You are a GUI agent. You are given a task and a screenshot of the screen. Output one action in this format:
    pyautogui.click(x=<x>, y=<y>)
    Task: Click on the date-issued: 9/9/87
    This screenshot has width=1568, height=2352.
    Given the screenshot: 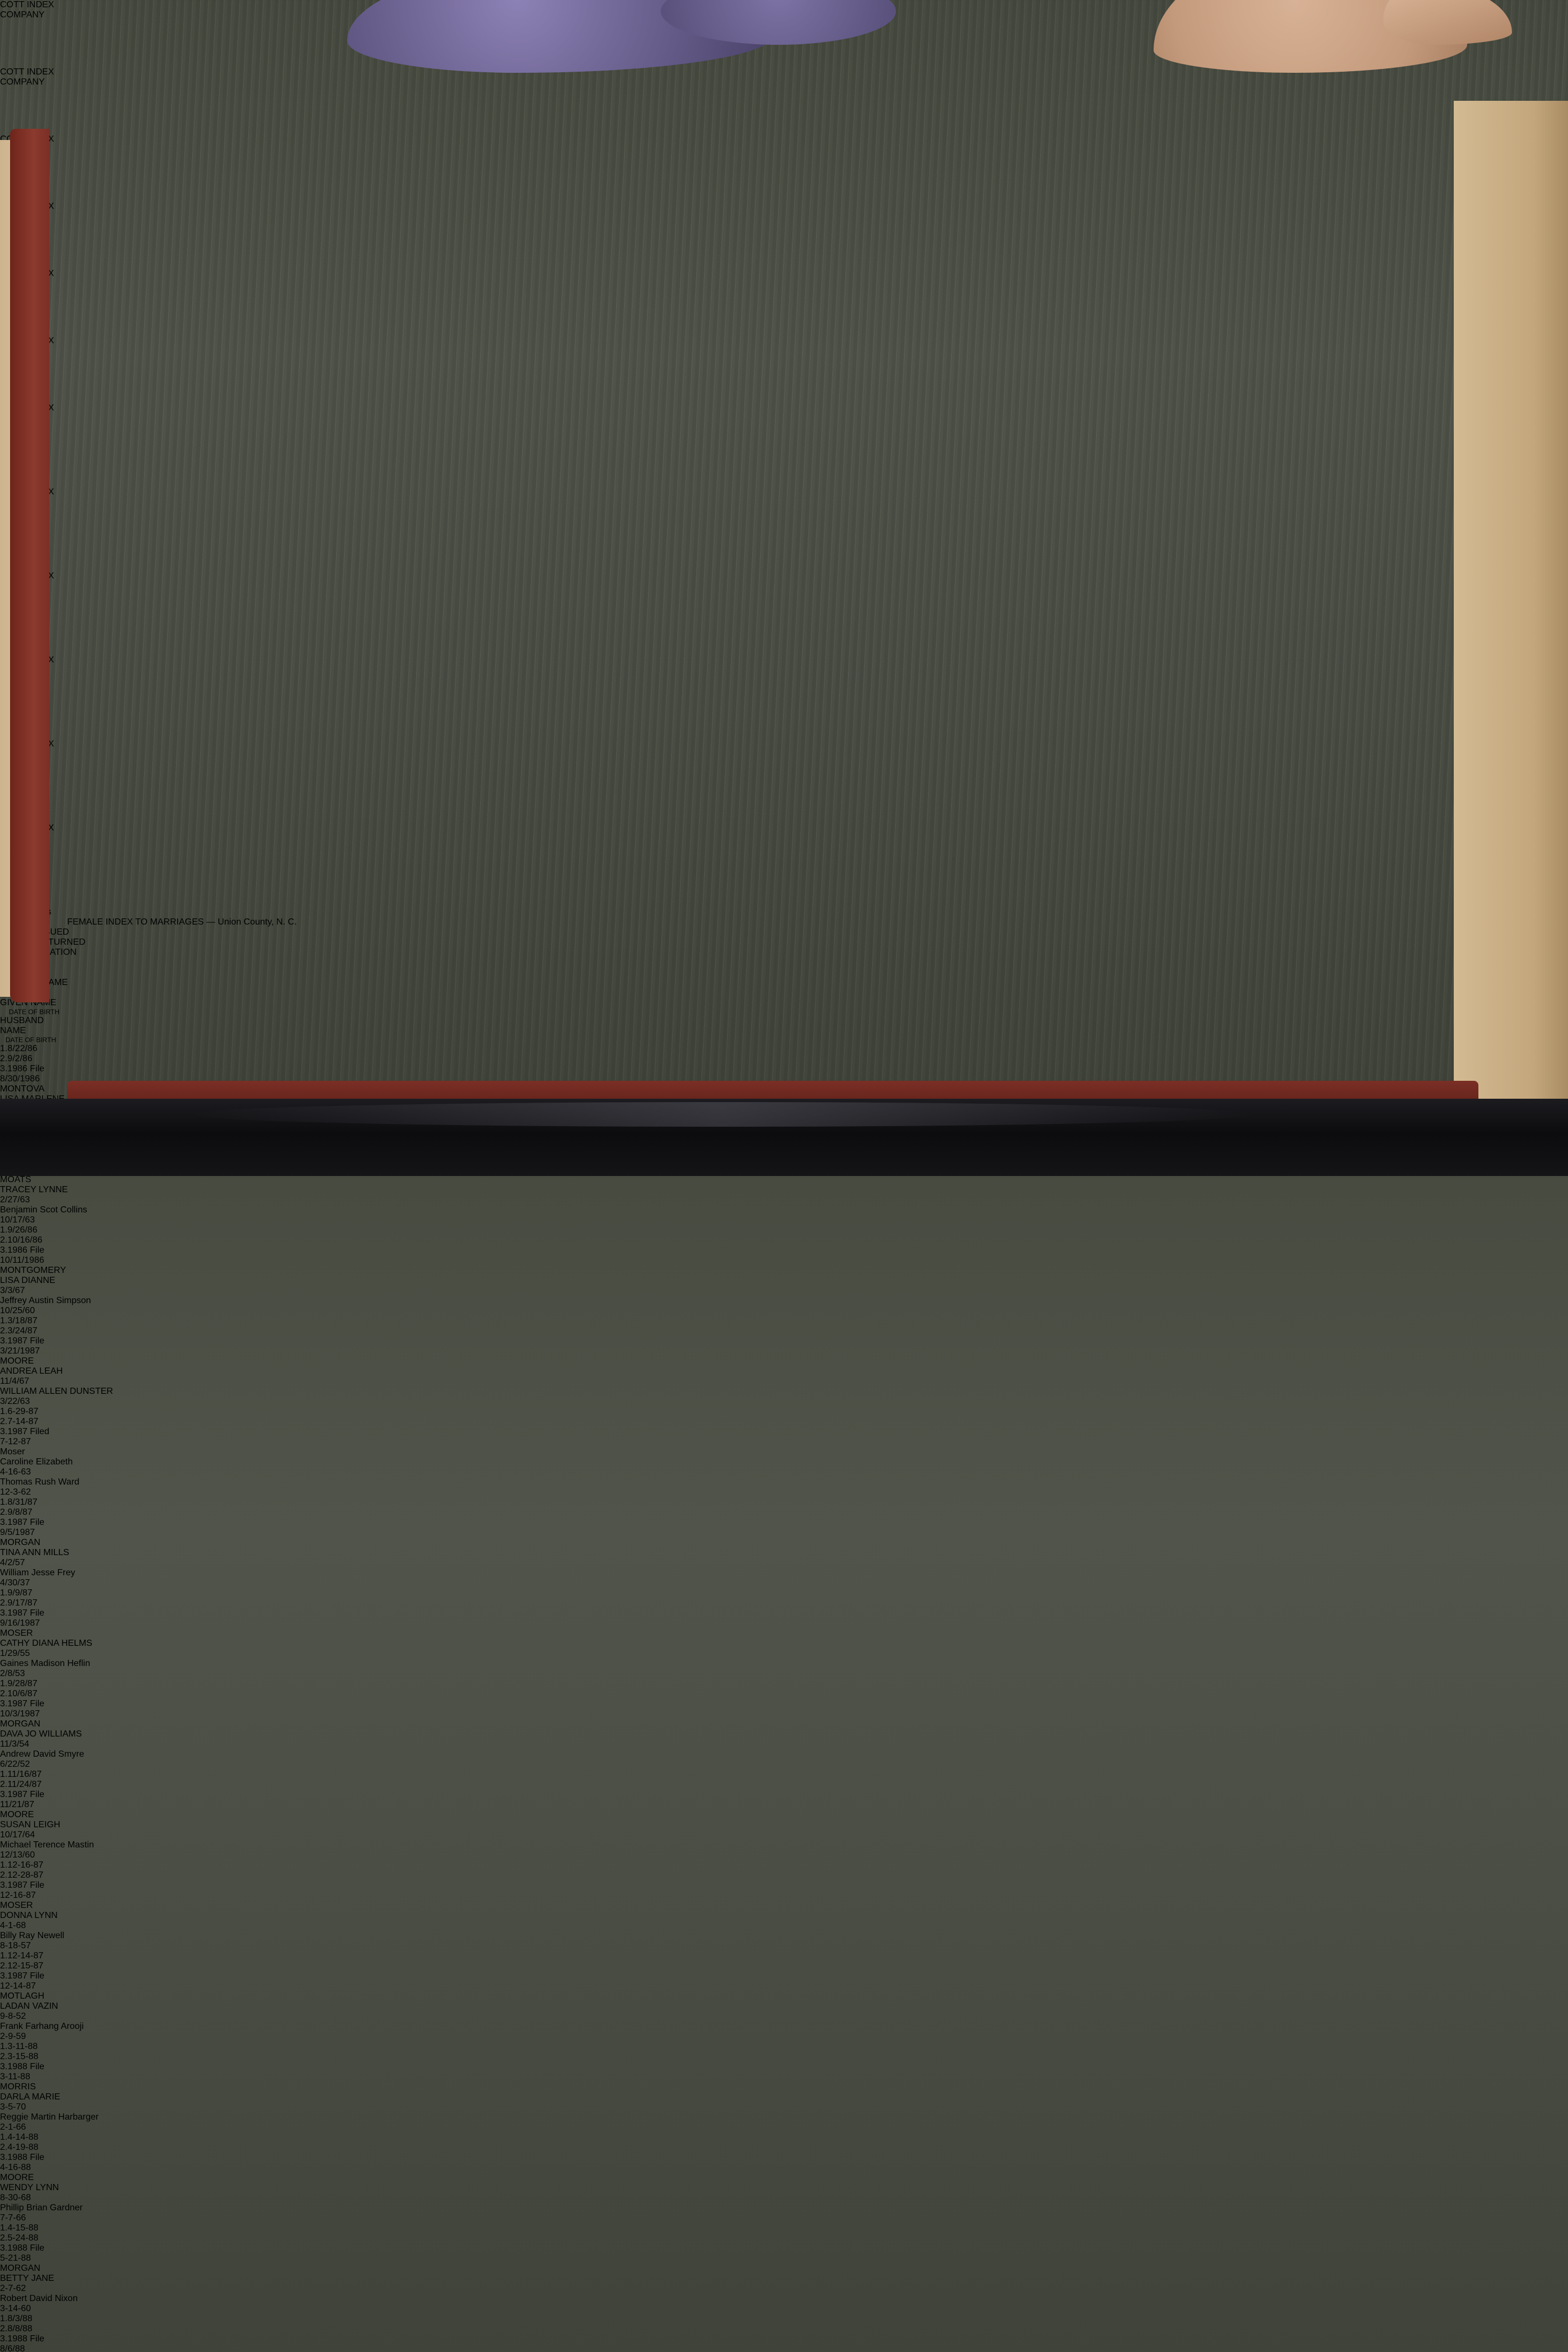 What is the action you would take?
    pyautogui.click(x=20, y=1593)
    